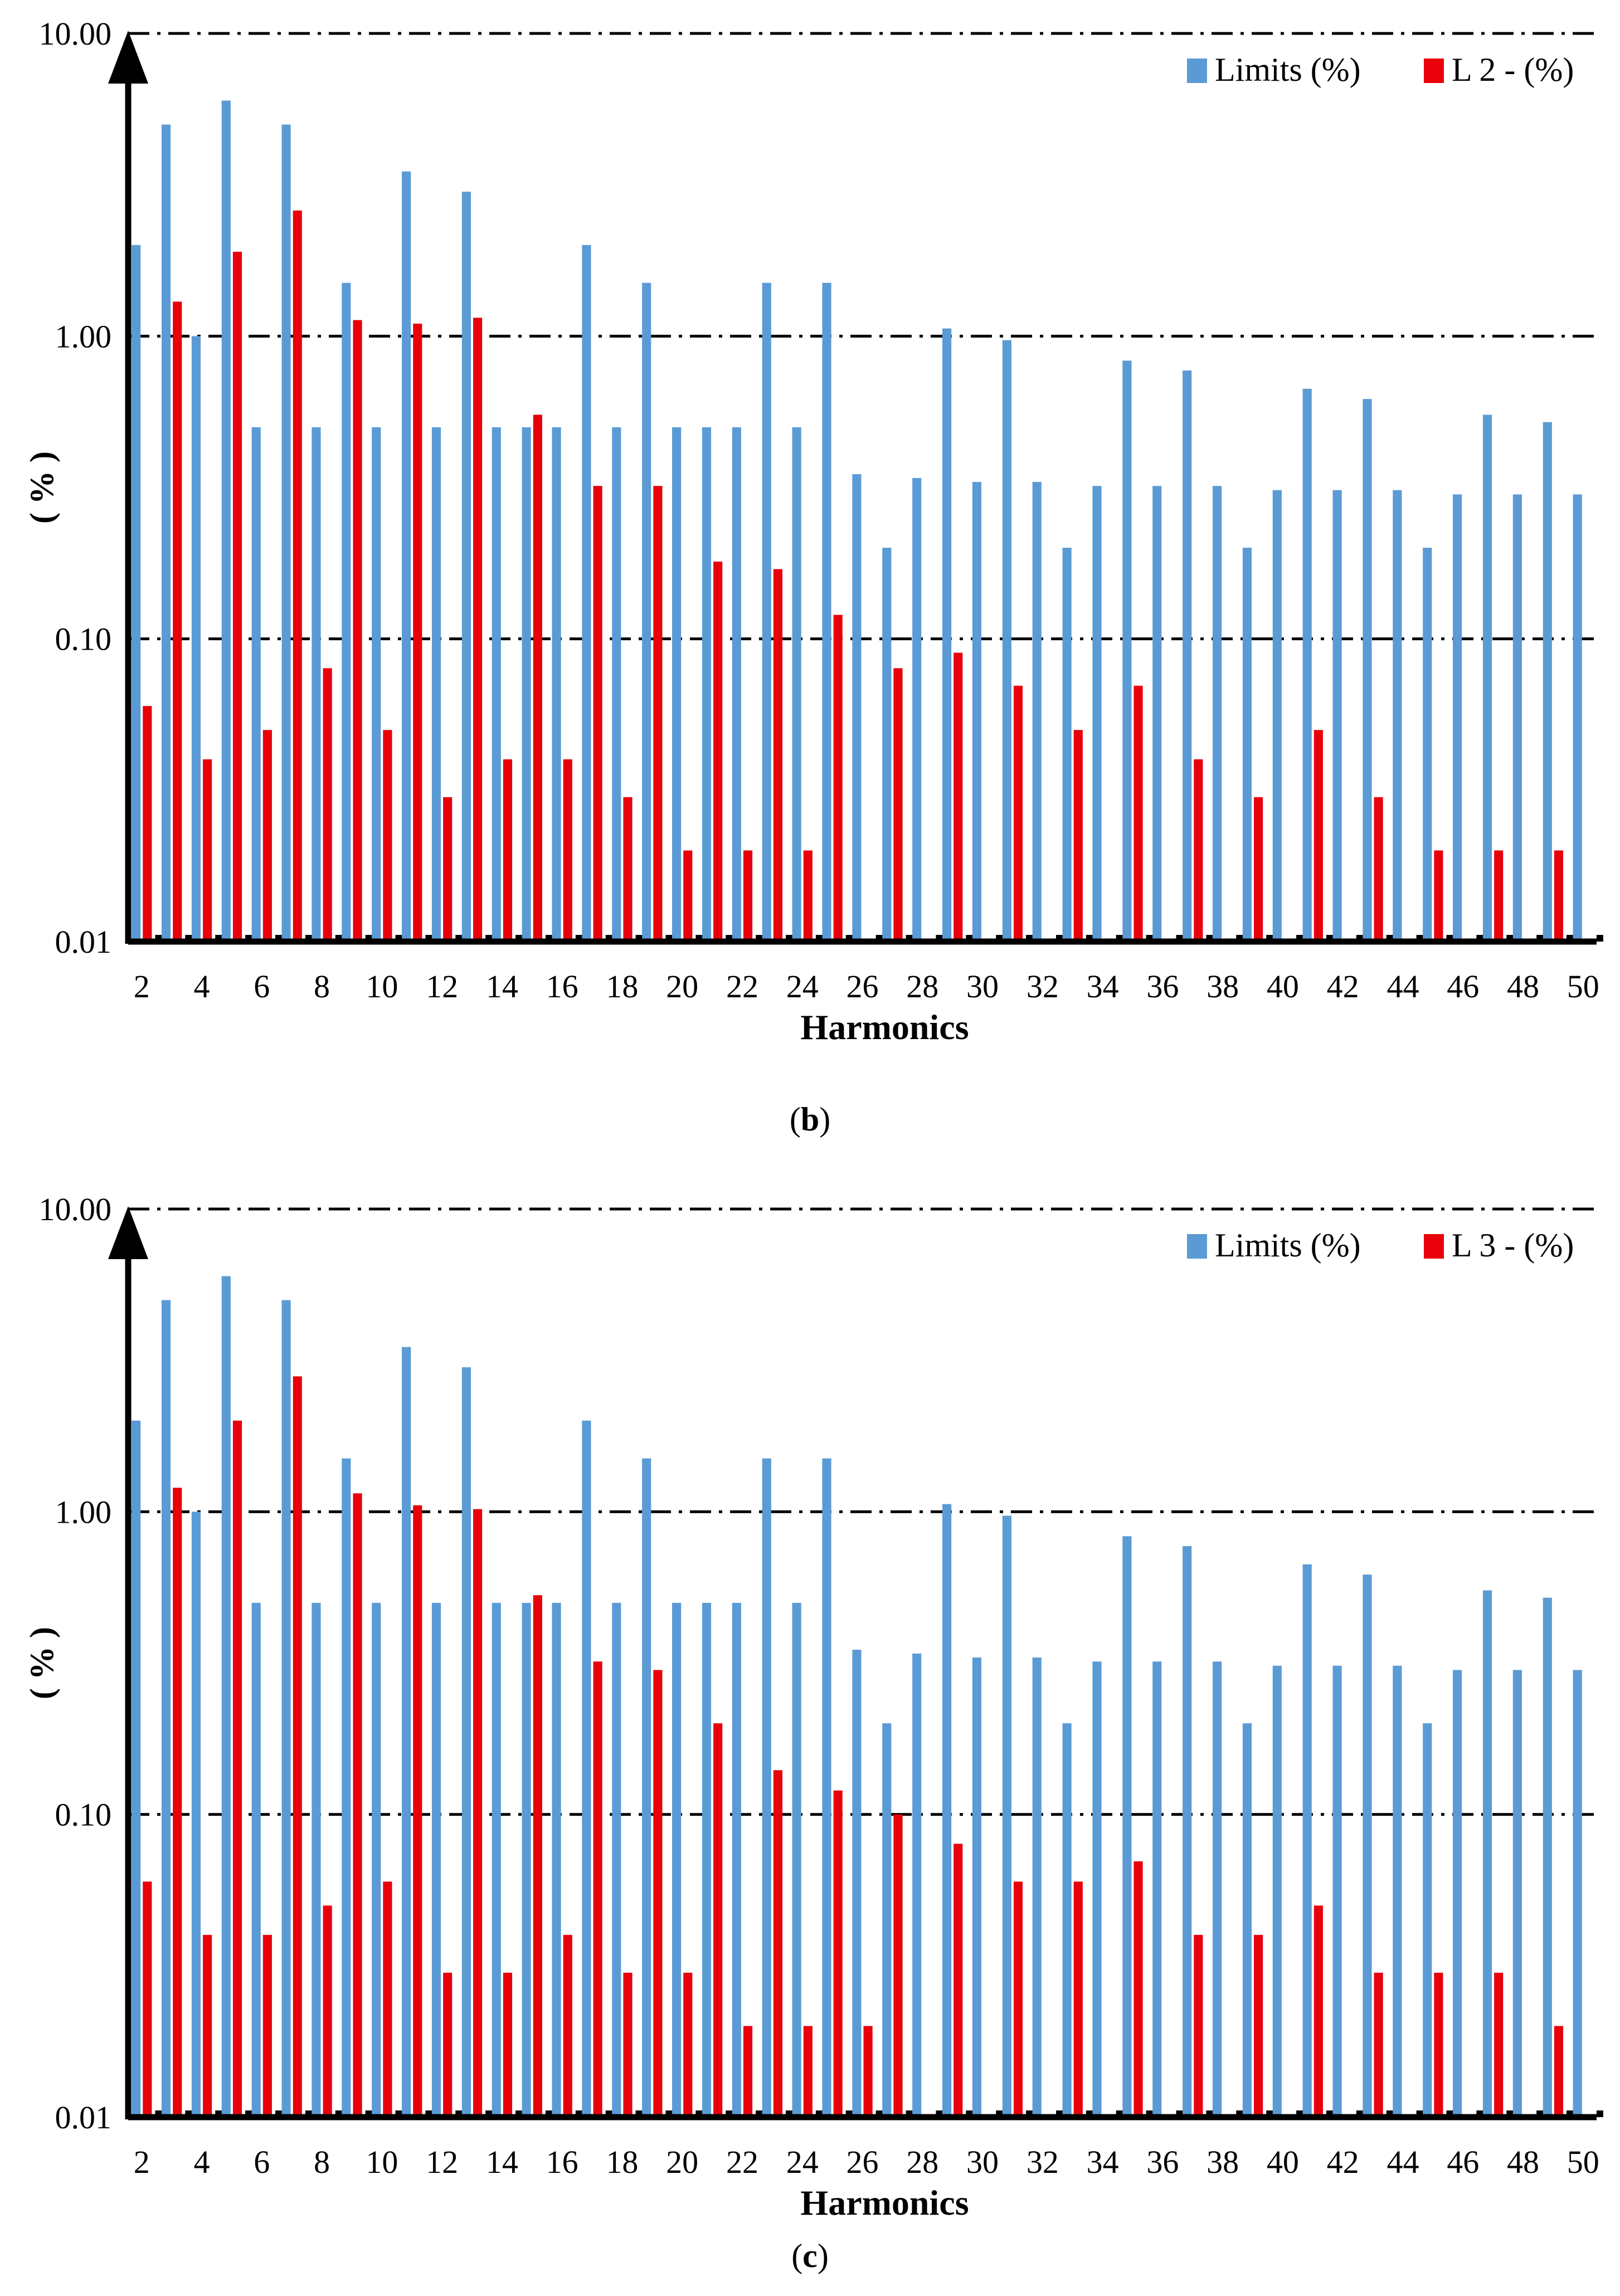 The height and width of the screenshot is (2296, 1620). Describe the element at coordinates (1463, 2162) in the screenshot. I see `x-tick-label: 46` at that location.